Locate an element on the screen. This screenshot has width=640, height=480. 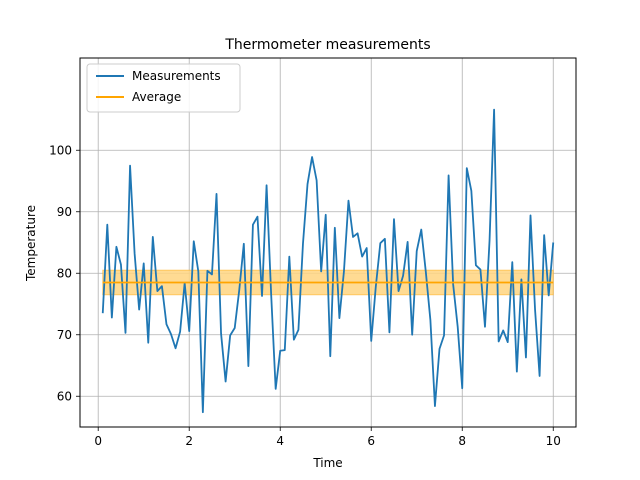
y-tick-label: 80 is located at coordinates (64, 273).